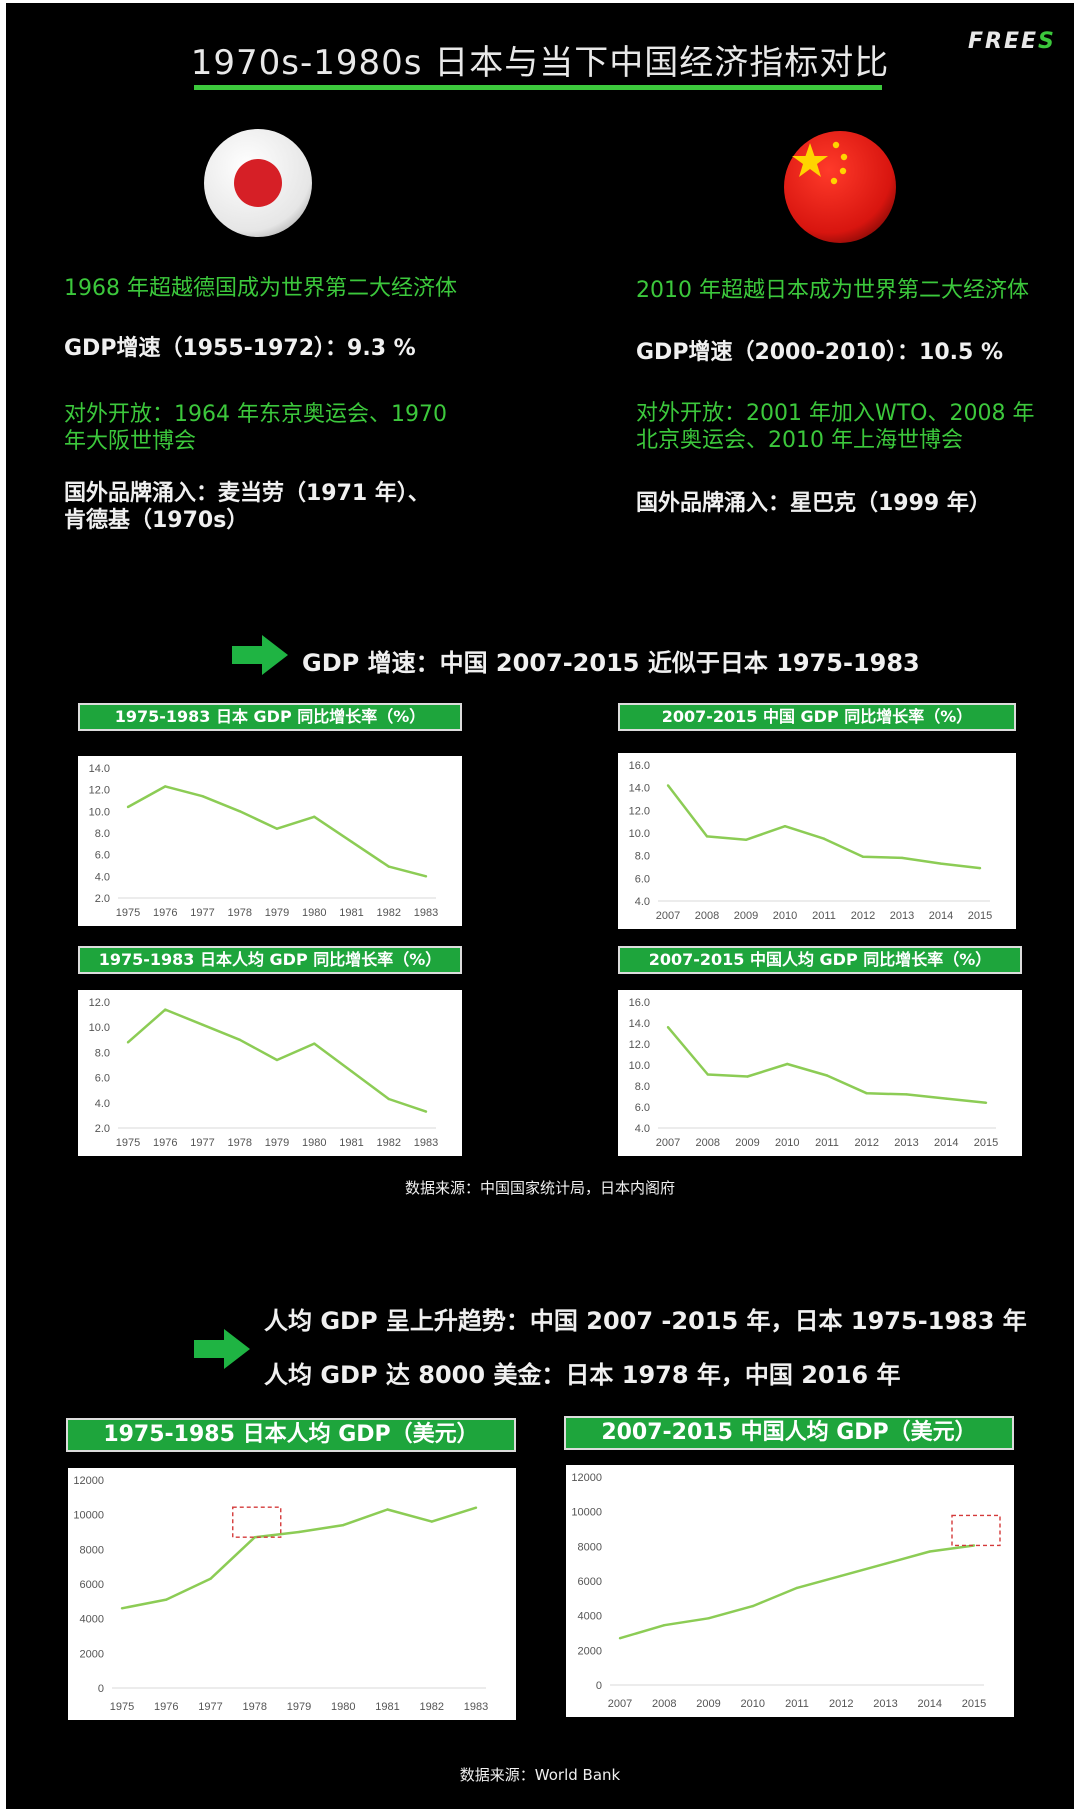 This screenshot has height=1814, width=1080. Describe the element at coordinates (270, 960) in the screenshot. I see `chart-title-jp-gdp-pc-growth: 1975-1983 日本人均 GDP 同比增长率（%）` at that location.